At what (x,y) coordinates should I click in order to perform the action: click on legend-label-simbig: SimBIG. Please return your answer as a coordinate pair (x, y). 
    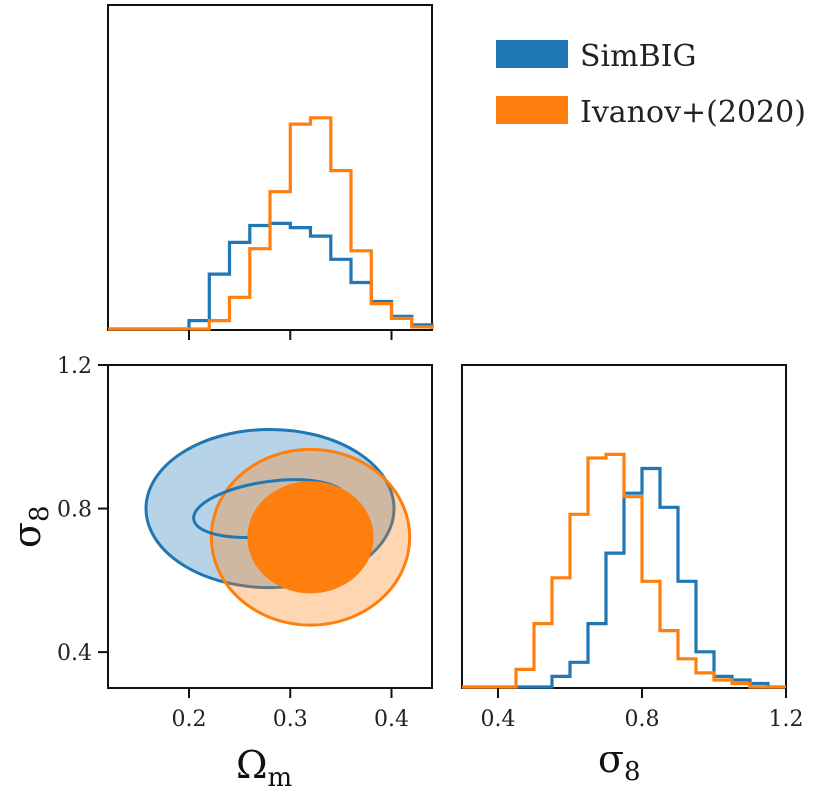
    Looking at the image, I should click on (638, 56).